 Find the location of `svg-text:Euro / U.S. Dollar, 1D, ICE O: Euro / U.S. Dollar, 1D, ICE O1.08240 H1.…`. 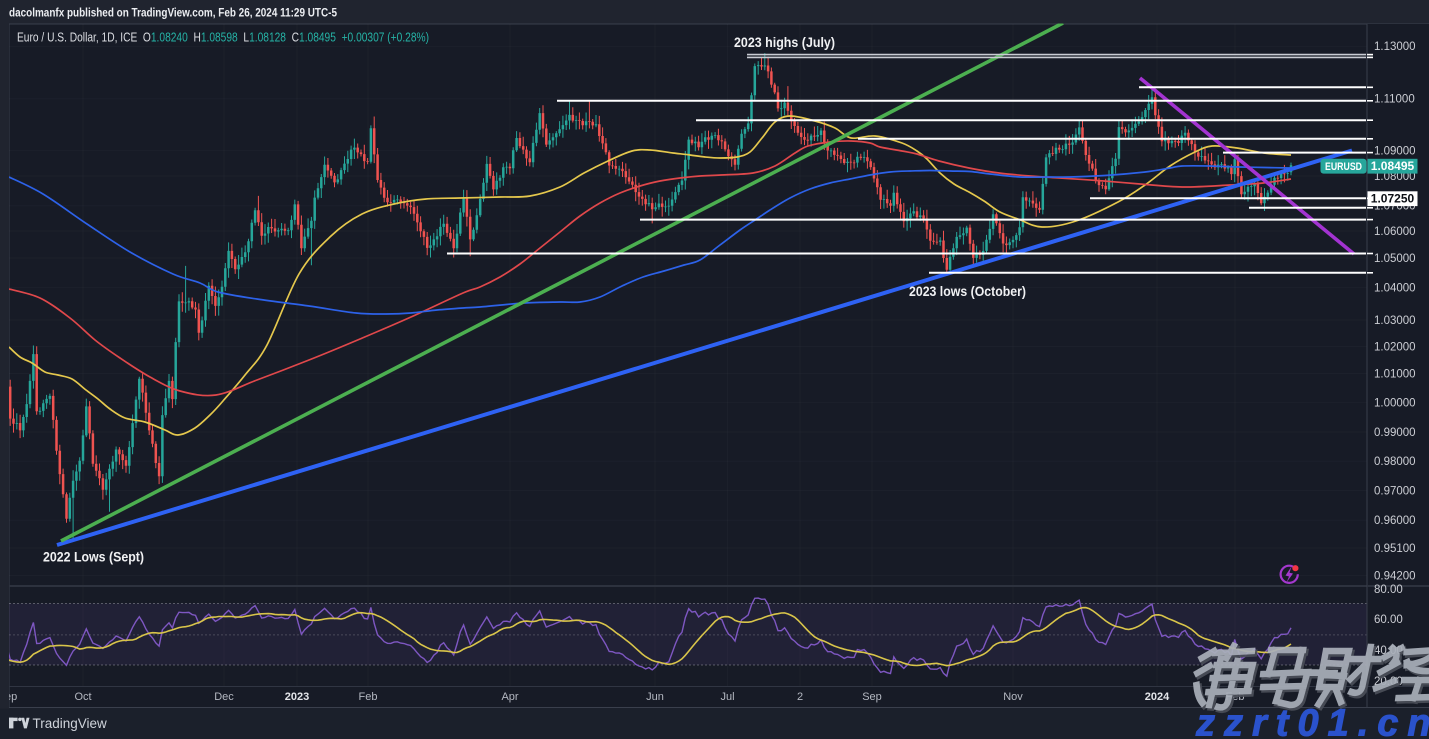

svg-text:Euro / U.S. Dollar, 1D, ICE O: Euro / U.S. Dollar, 1D, ICE O1.08240 H1.… is located at coordinates (223, 38).